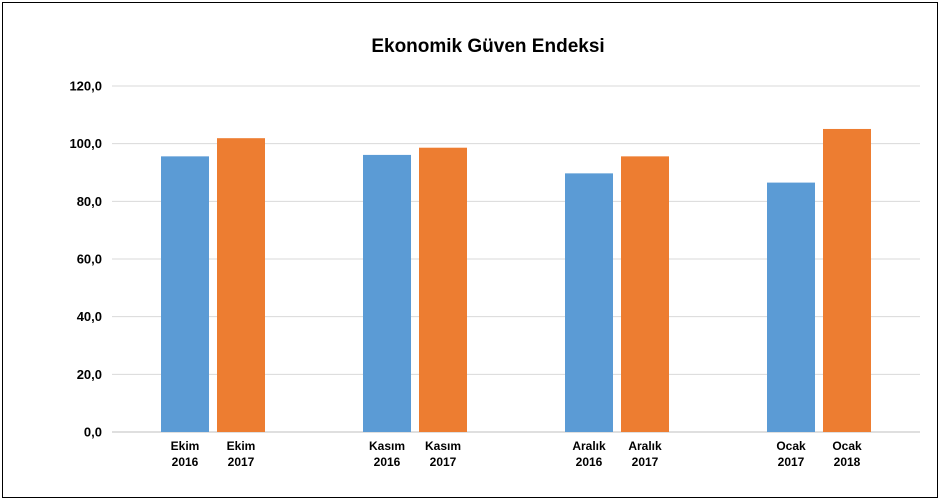  I want to click on y-tick-label: 40,0, so click(89, 316).